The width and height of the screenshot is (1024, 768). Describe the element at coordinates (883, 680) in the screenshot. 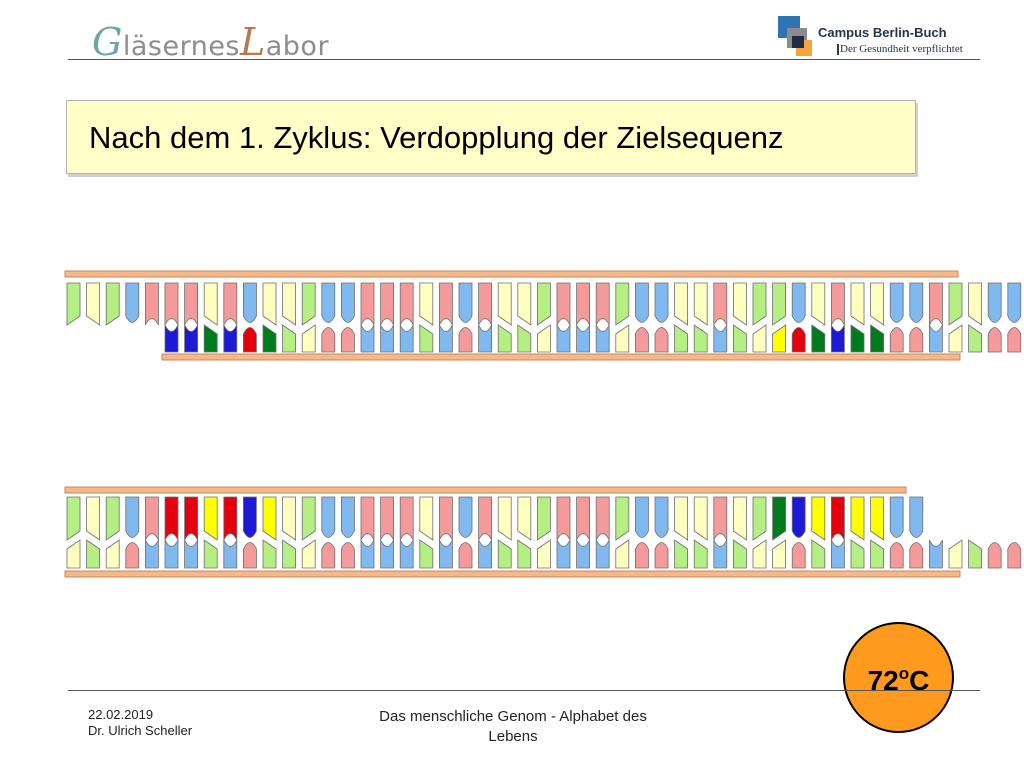

I see `temperature-value: 72` at that location.